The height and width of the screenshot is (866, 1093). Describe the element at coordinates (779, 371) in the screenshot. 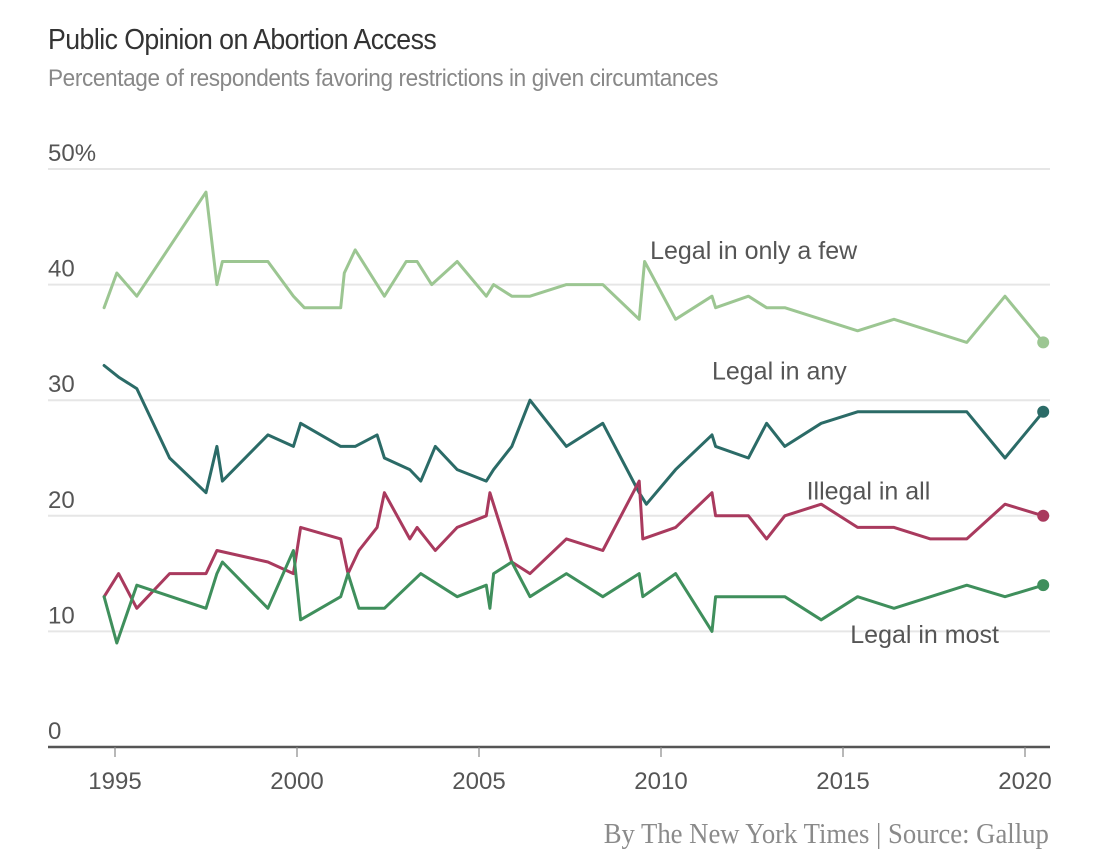

I see `series-label-legal-in-any: Legal in any` at that location.